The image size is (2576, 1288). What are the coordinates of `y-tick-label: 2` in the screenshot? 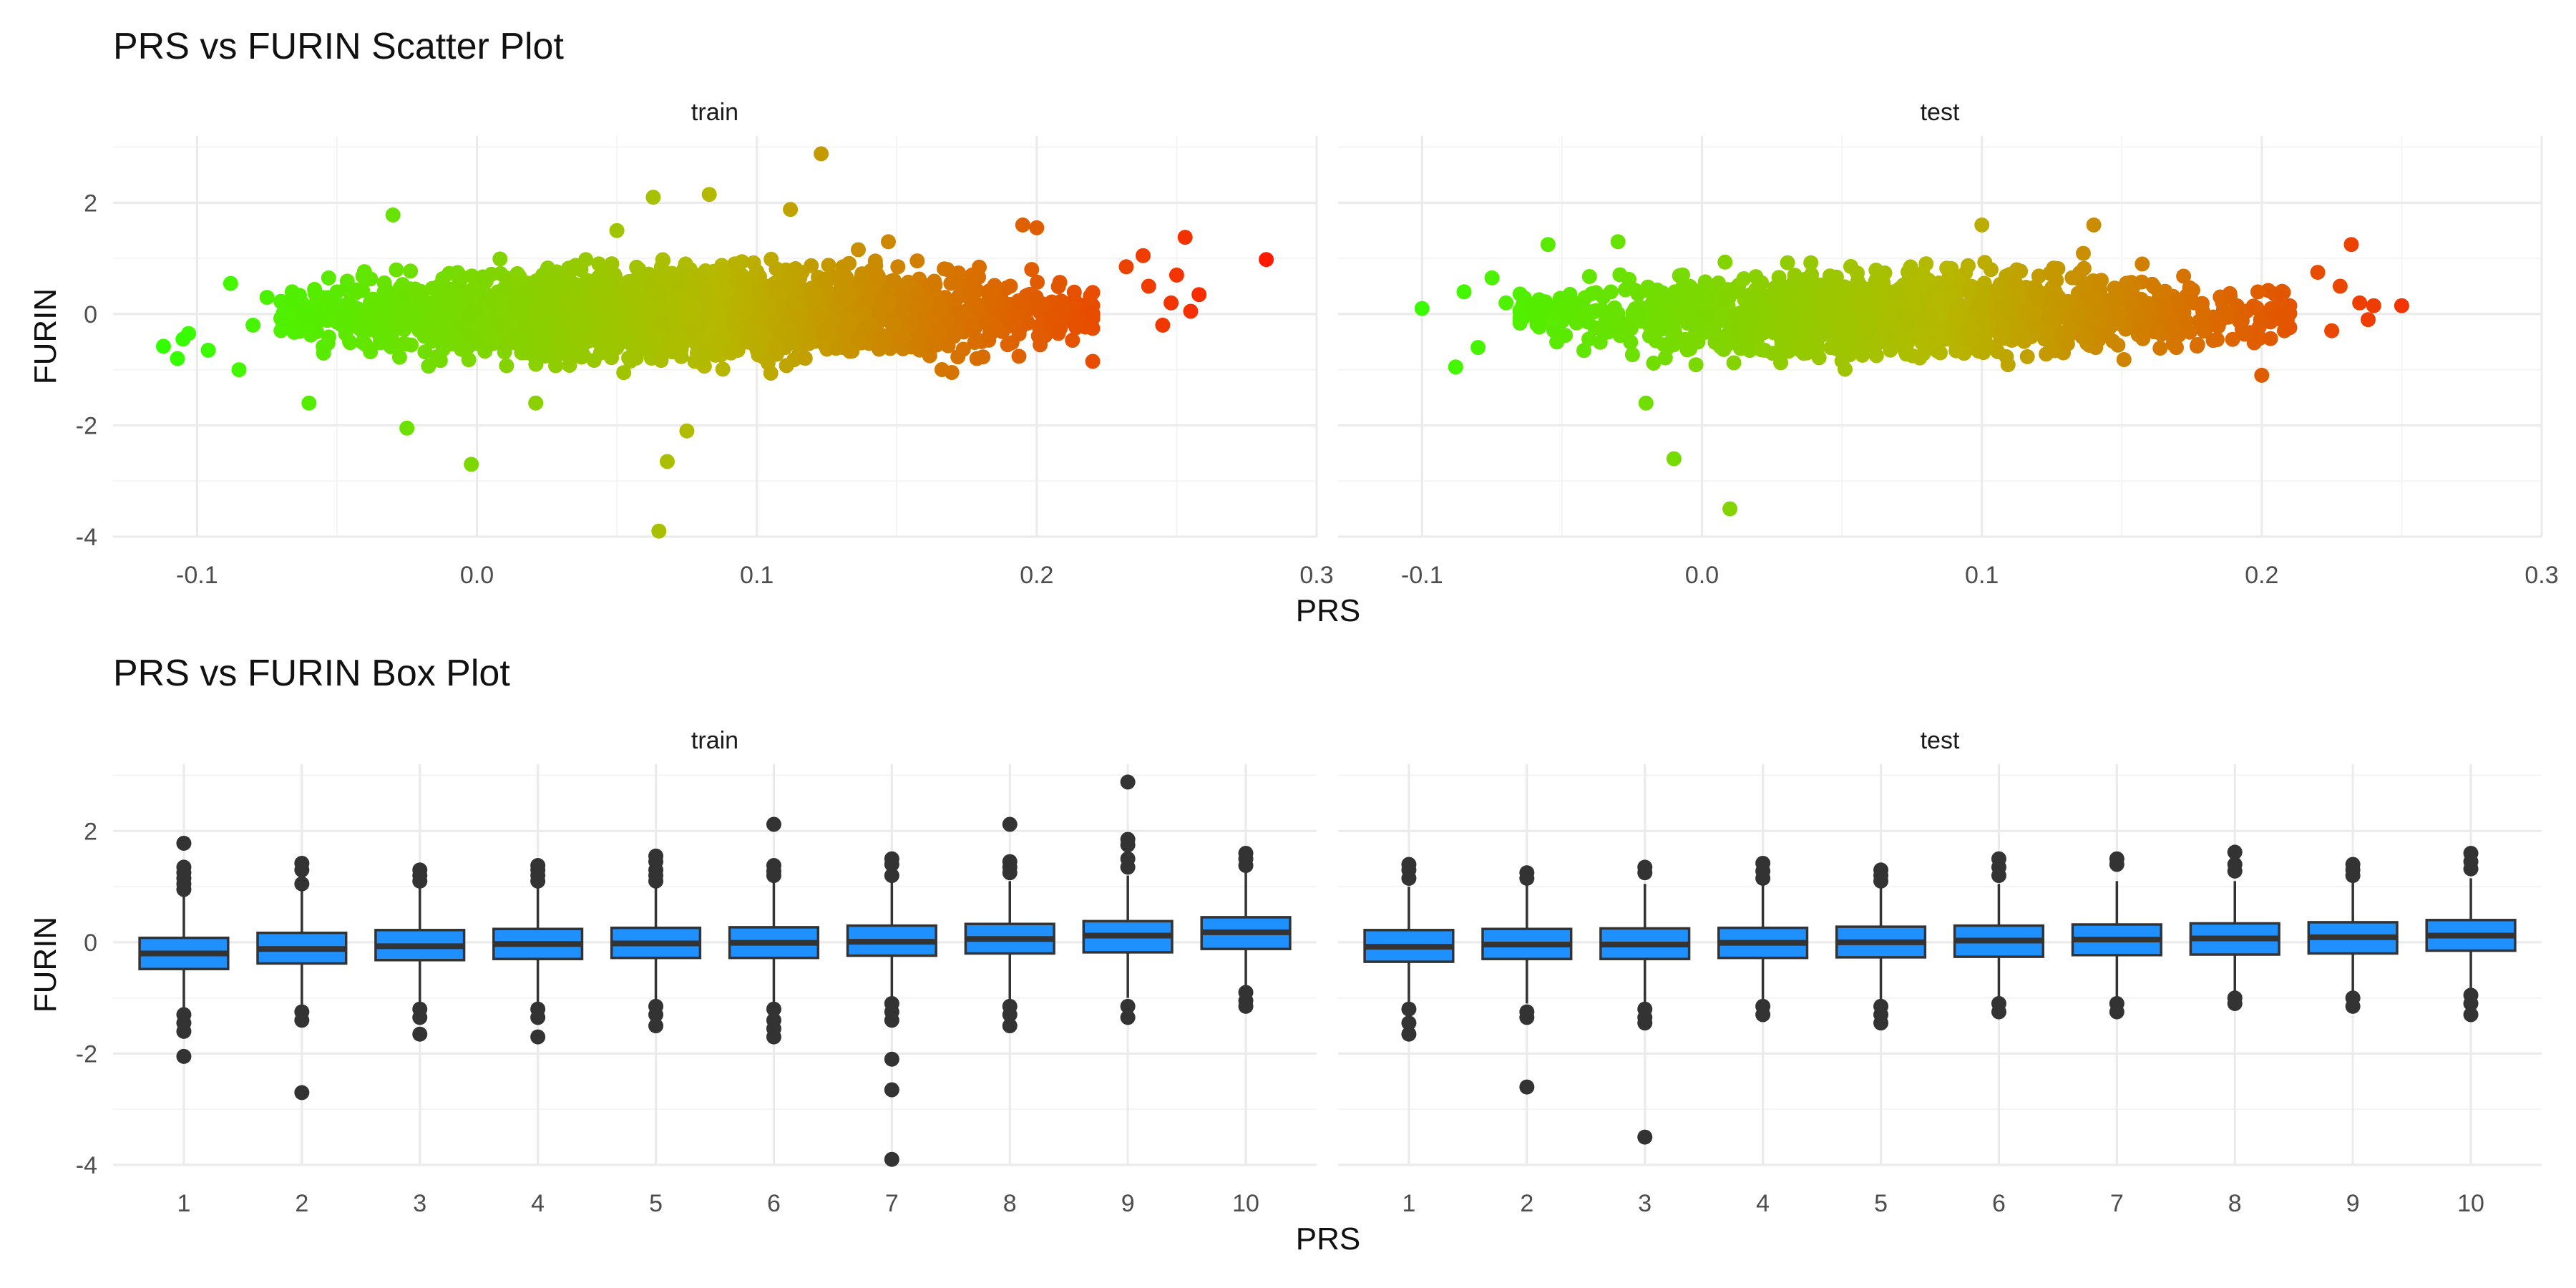 It's located at (90, 203).